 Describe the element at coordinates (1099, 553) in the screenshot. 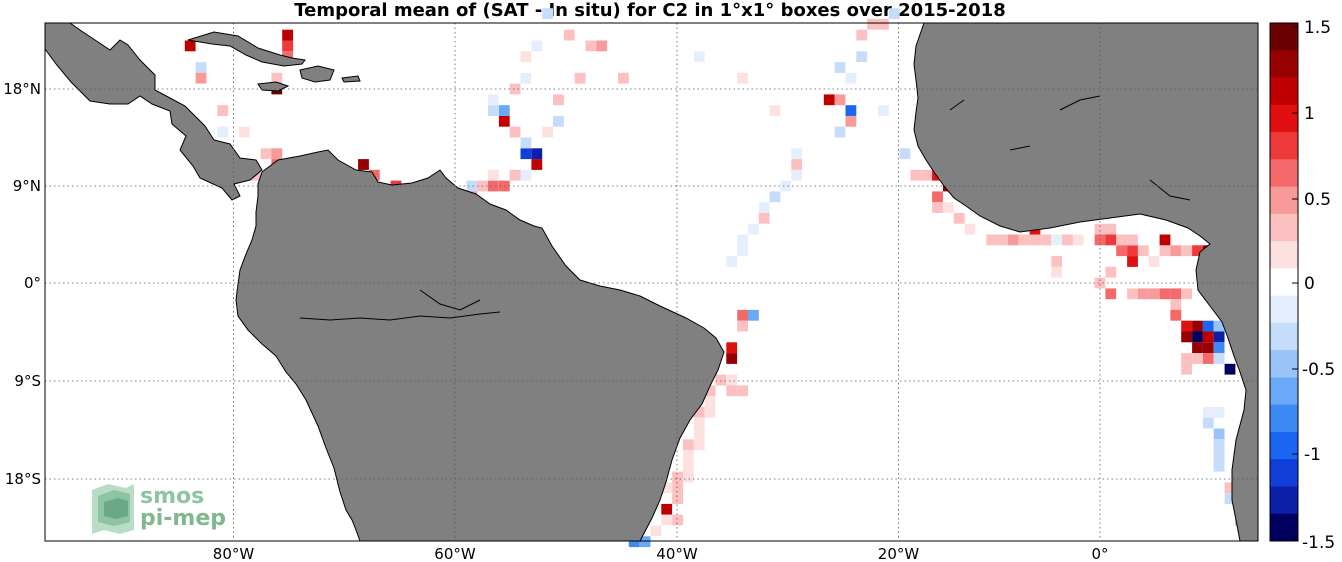

I see `lon-label: 0°` at that location.